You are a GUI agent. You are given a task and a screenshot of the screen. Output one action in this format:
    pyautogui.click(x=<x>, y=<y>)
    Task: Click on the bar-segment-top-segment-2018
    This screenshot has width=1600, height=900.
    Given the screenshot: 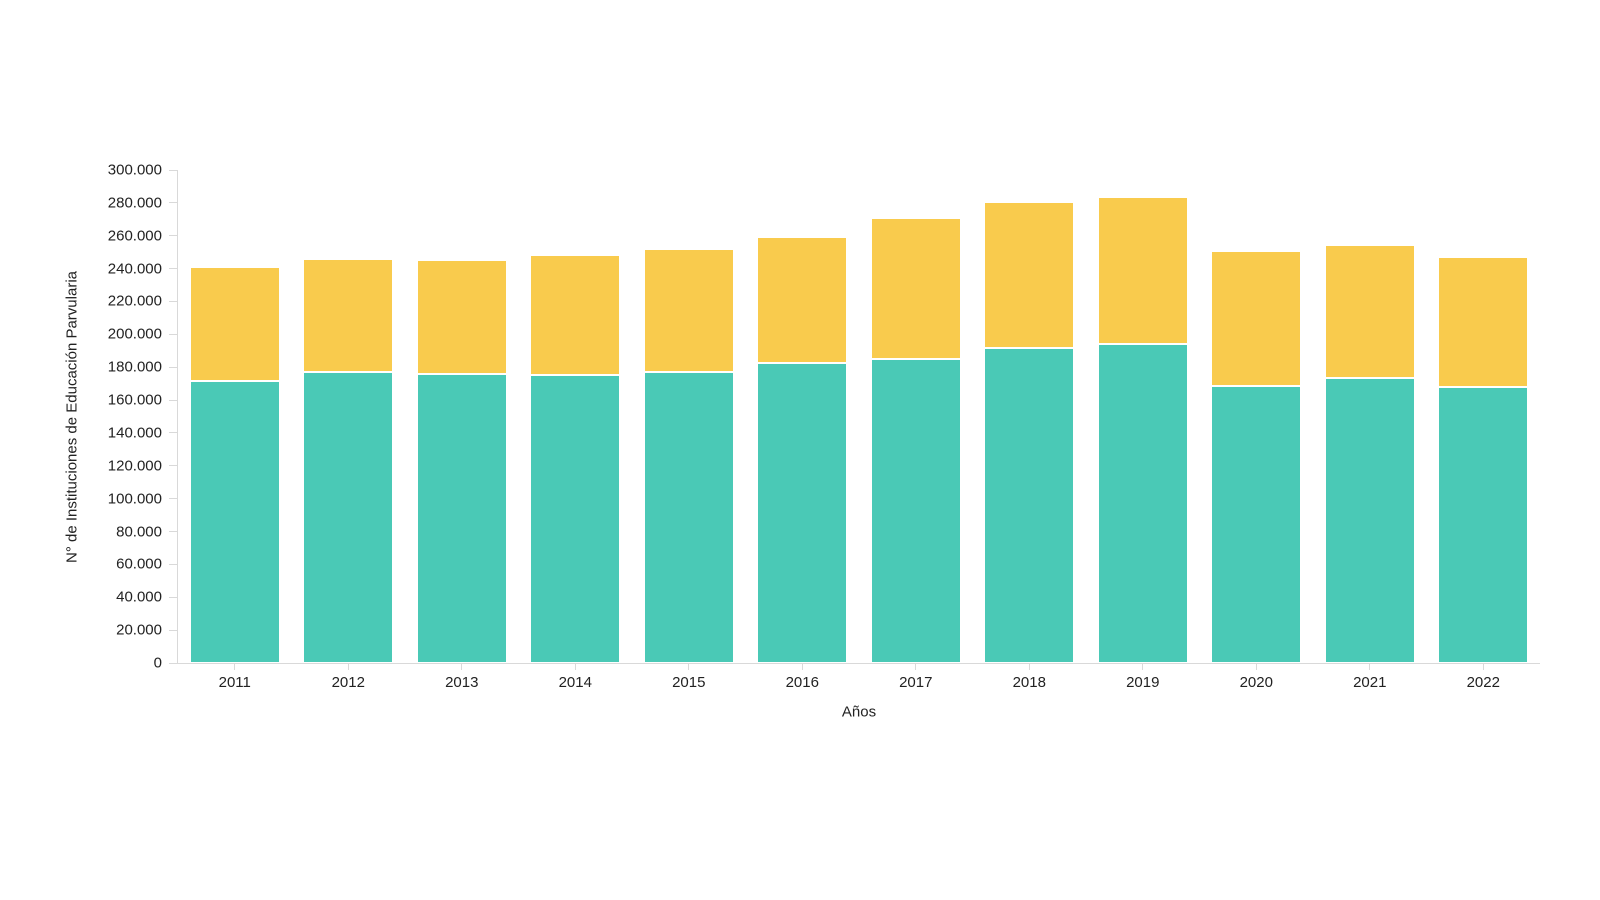 What is the action you would take?
    pyautogui.click(x=1029, y=275)
    